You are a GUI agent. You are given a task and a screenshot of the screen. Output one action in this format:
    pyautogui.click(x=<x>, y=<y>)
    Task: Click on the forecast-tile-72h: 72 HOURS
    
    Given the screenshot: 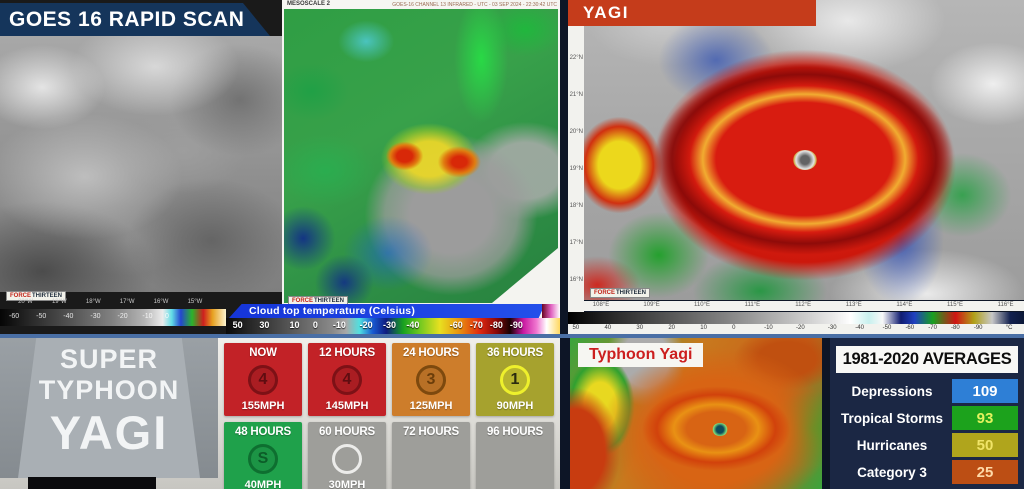 What is the action you would take?
    pyautogui.click(x=431, y=455)
    